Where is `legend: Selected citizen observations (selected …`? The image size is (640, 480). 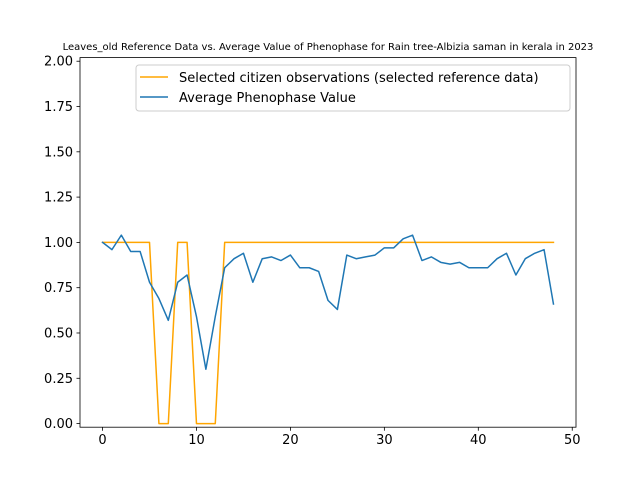 legend: Selected citizen observations (selected … is located at coordinates (353, 88).